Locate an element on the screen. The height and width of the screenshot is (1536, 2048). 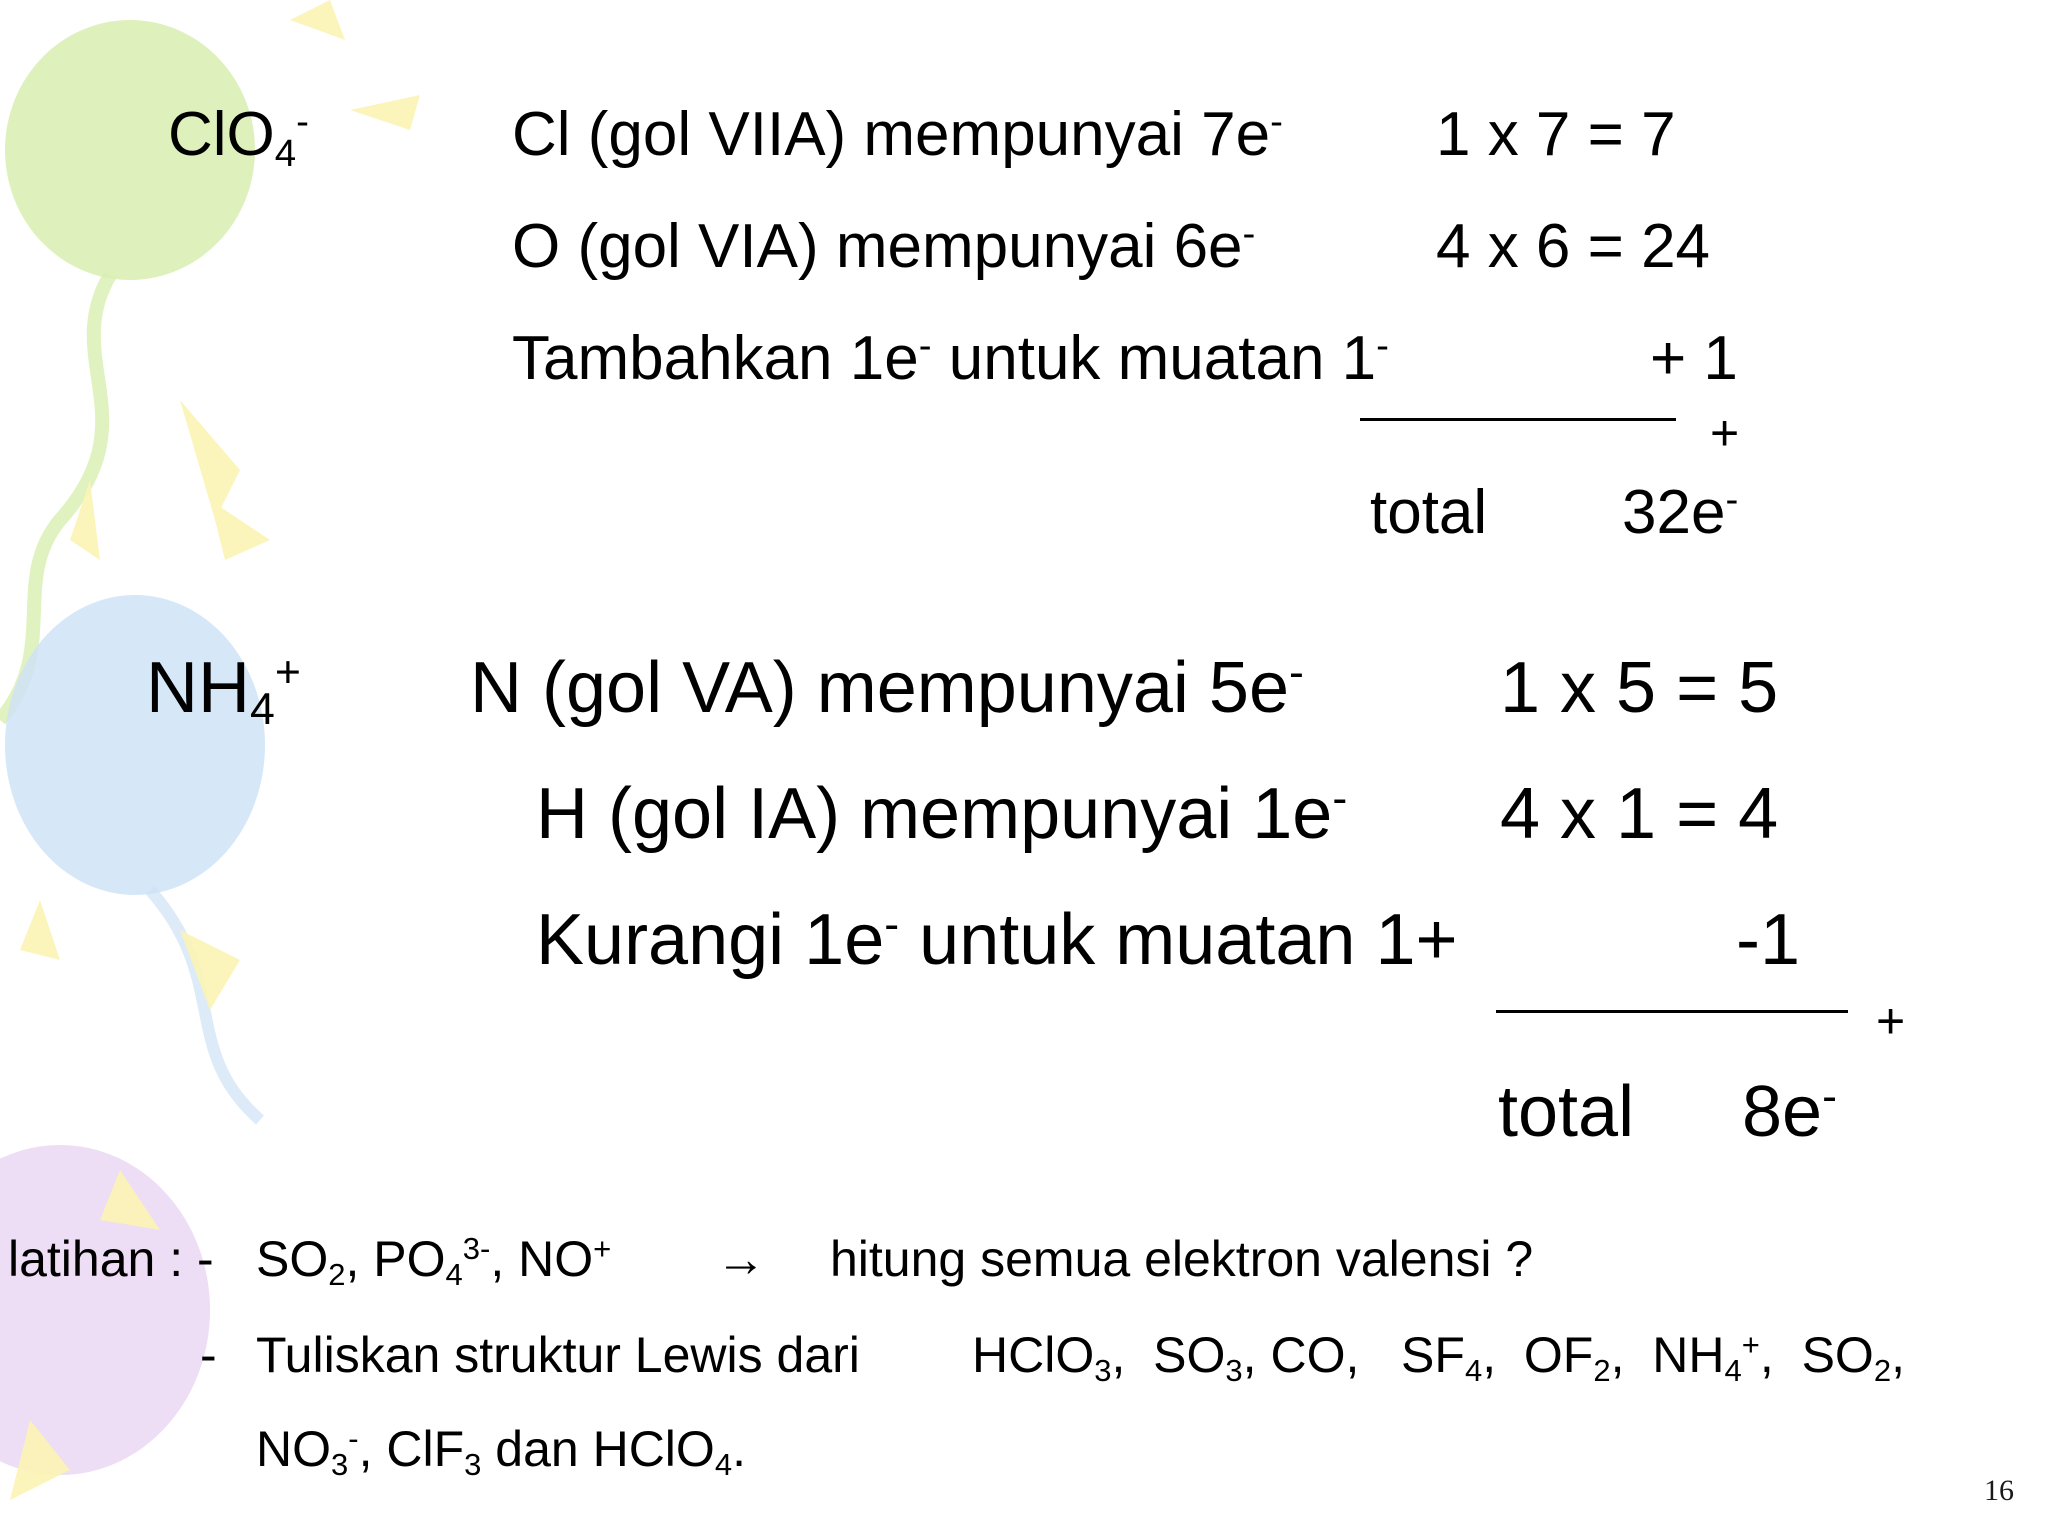
exercise-line3: NO3-, ClF3 dan HClO4. is located at coordinates (501, 1451).